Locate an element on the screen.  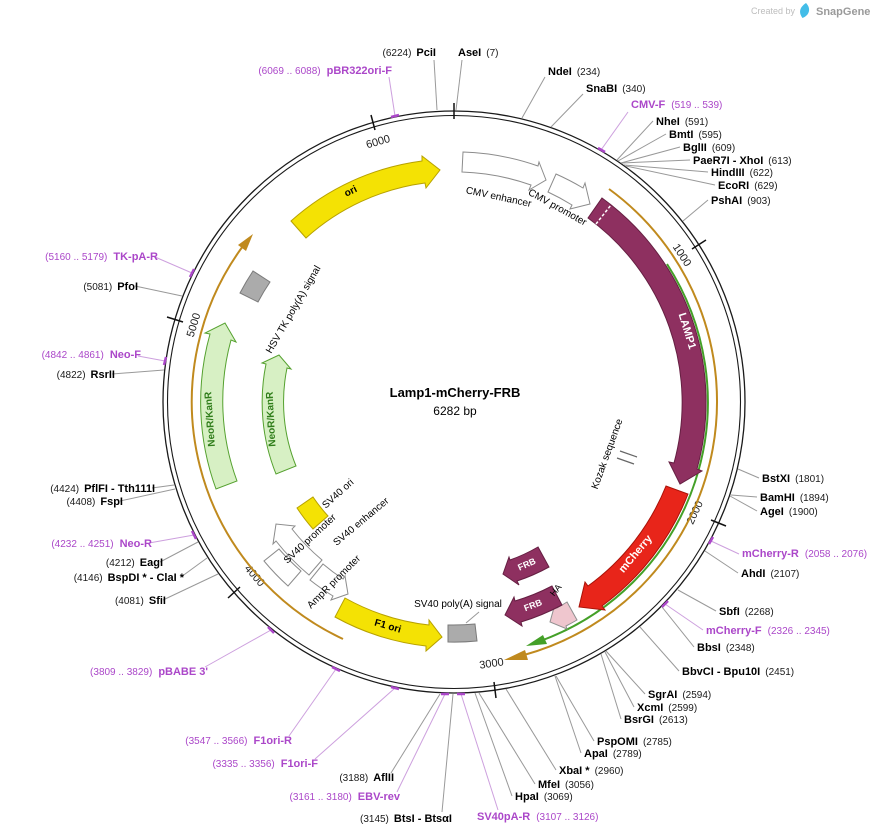
hsv-tk-polya-label: HSV TK poly(A) signal is located at coordinates (293, 309).